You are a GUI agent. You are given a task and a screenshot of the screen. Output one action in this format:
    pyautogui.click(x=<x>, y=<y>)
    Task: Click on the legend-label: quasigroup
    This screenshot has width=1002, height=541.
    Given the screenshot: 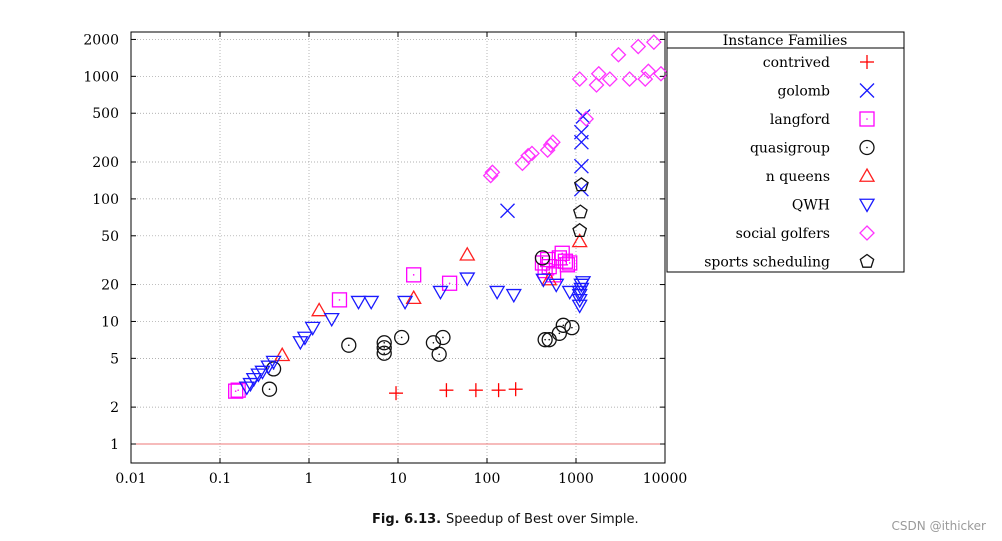 What is the action you would take?
    pyautogui.click(x=790, y=149)
    